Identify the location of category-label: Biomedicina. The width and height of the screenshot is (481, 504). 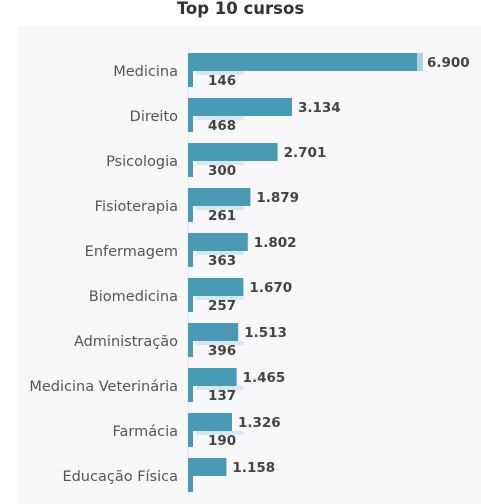
(133, 297).